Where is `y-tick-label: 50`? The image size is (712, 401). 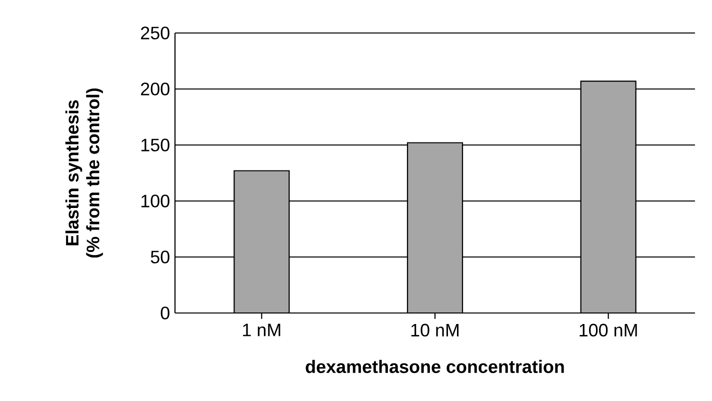 y-tick-label: 50 is located at coordinates (160, 257).